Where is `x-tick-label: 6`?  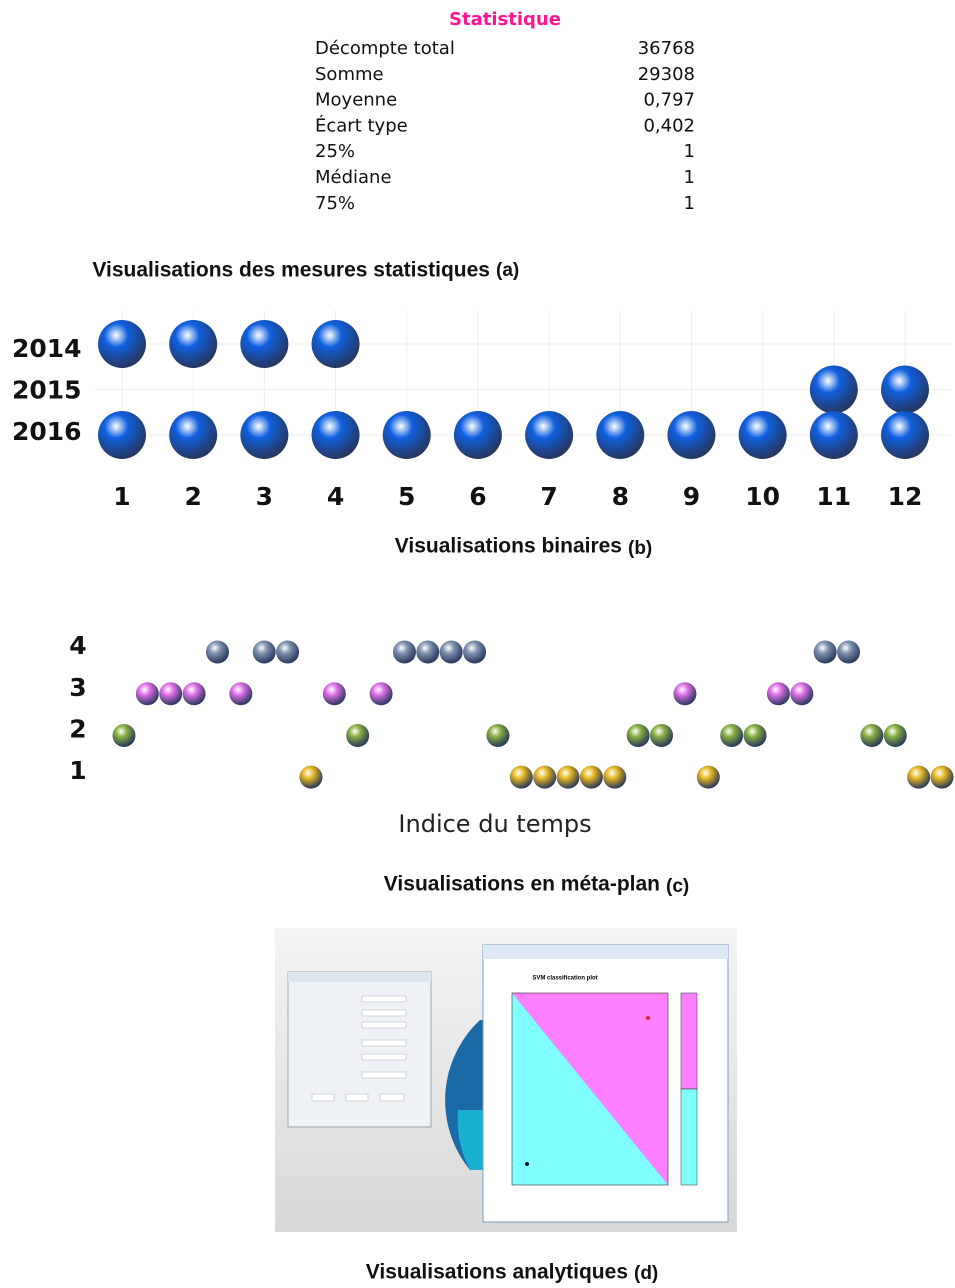 x-tick-label: 6 is located at coordinates (477, 496).